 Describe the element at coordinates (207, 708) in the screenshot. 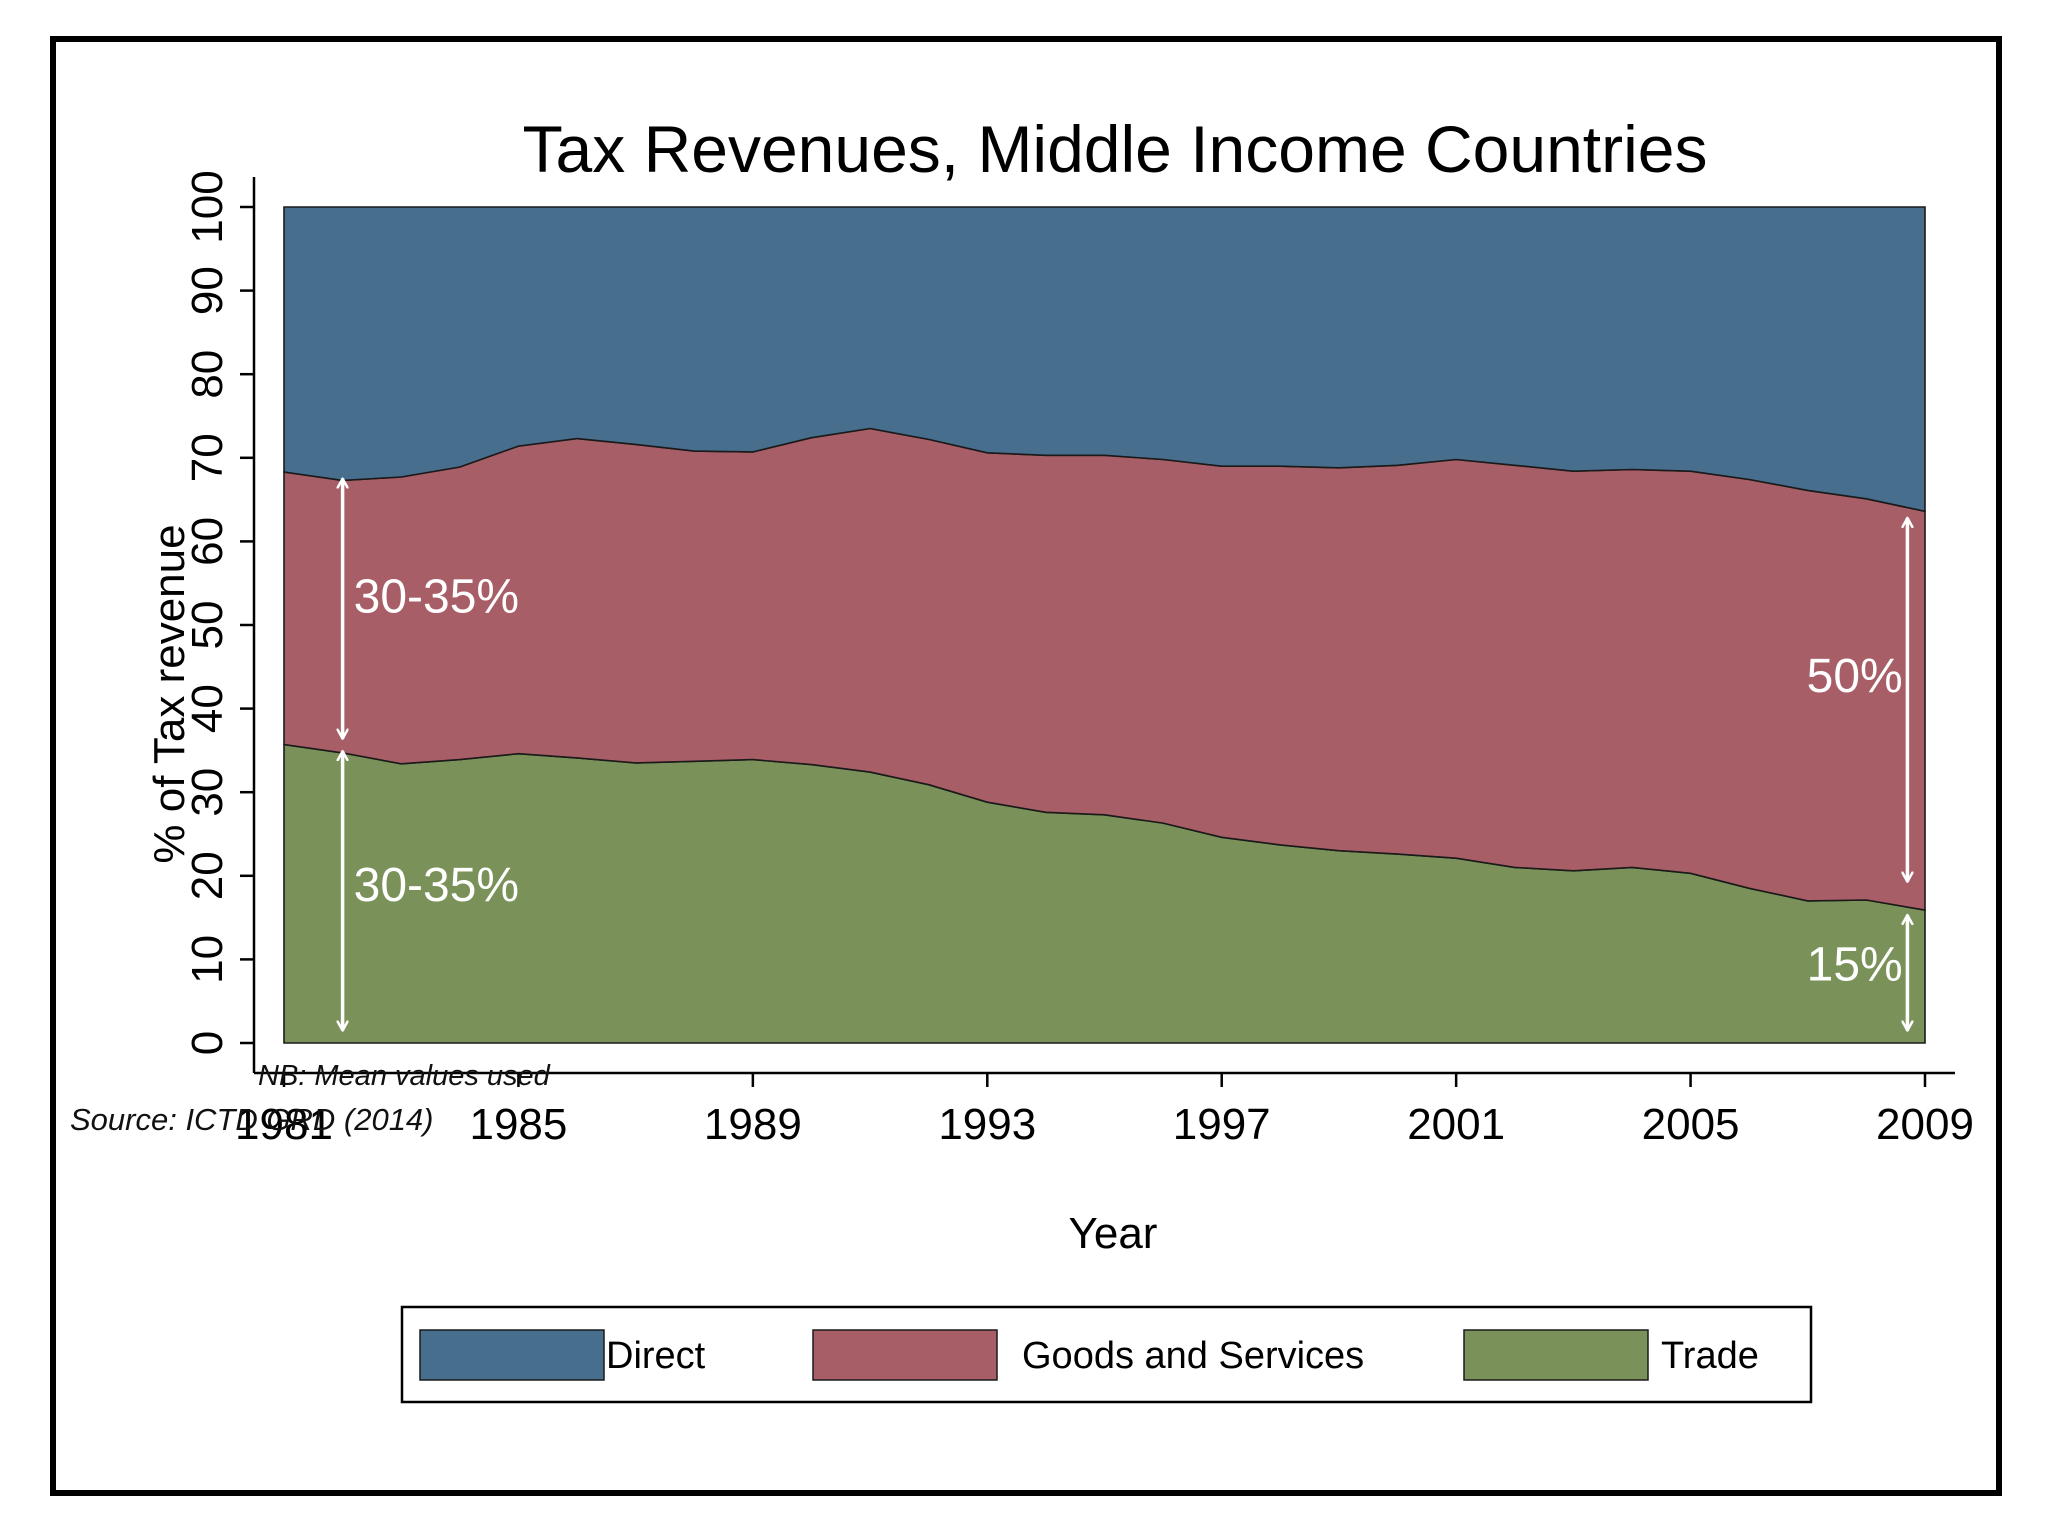

I see `y-tick-label: 40` at that location.